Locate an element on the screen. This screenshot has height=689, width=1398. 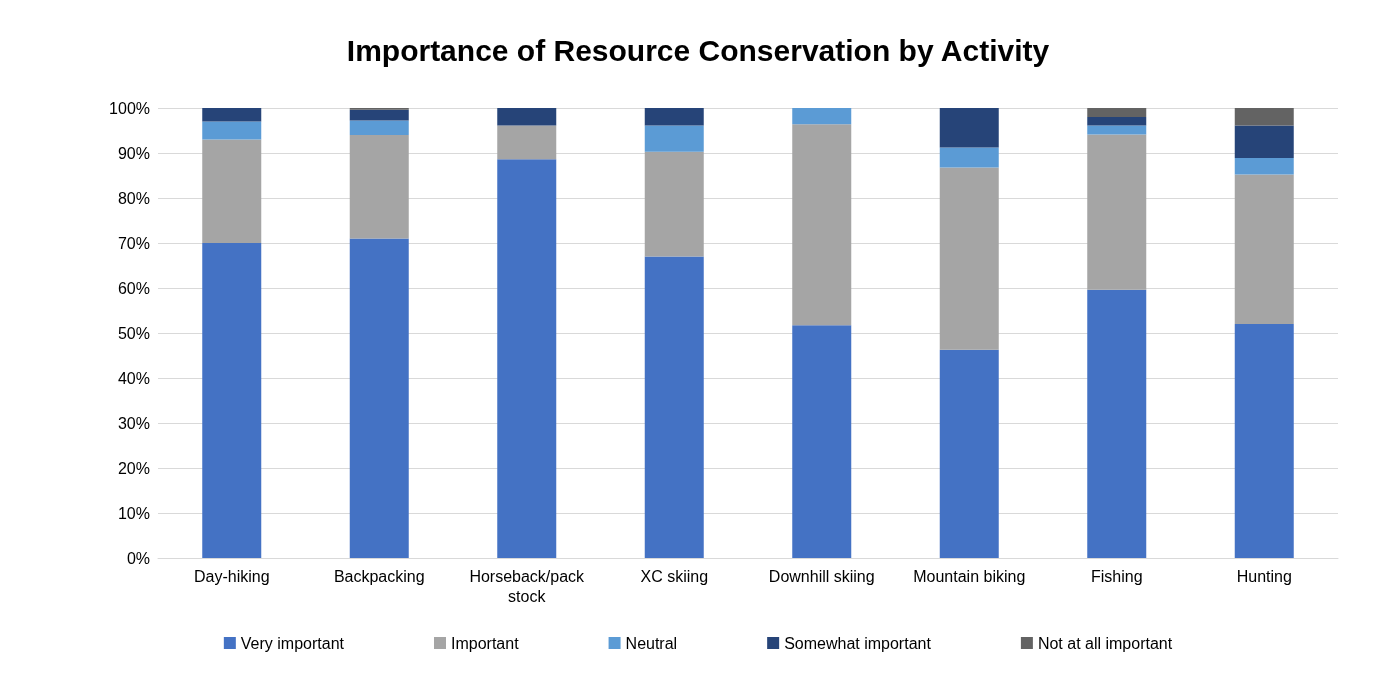
x-tick-label: Hunting is located at coordinates (1264, 576).